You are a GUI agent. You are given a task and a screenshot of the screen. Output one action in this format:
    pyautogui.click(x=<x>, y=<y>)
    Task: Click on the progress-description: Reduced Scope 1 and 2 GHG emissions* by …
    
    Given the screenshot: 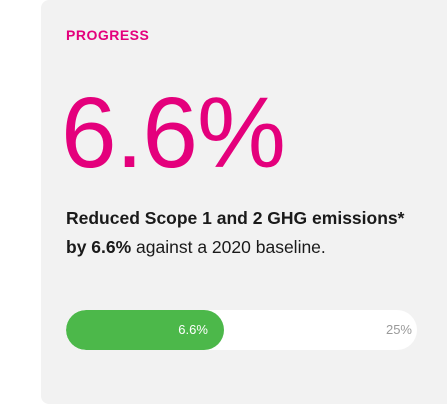 What is the action you would take?
    pyautogui.click(x=246, y=233)
    